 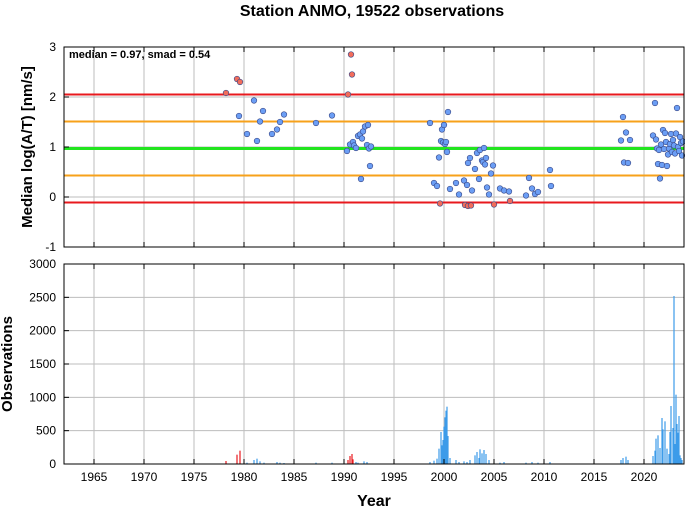 What do you see at coordinates (94, 477) in the screenshot?
I see `x-tick-label: 1965` at bounding box center [94, 477].